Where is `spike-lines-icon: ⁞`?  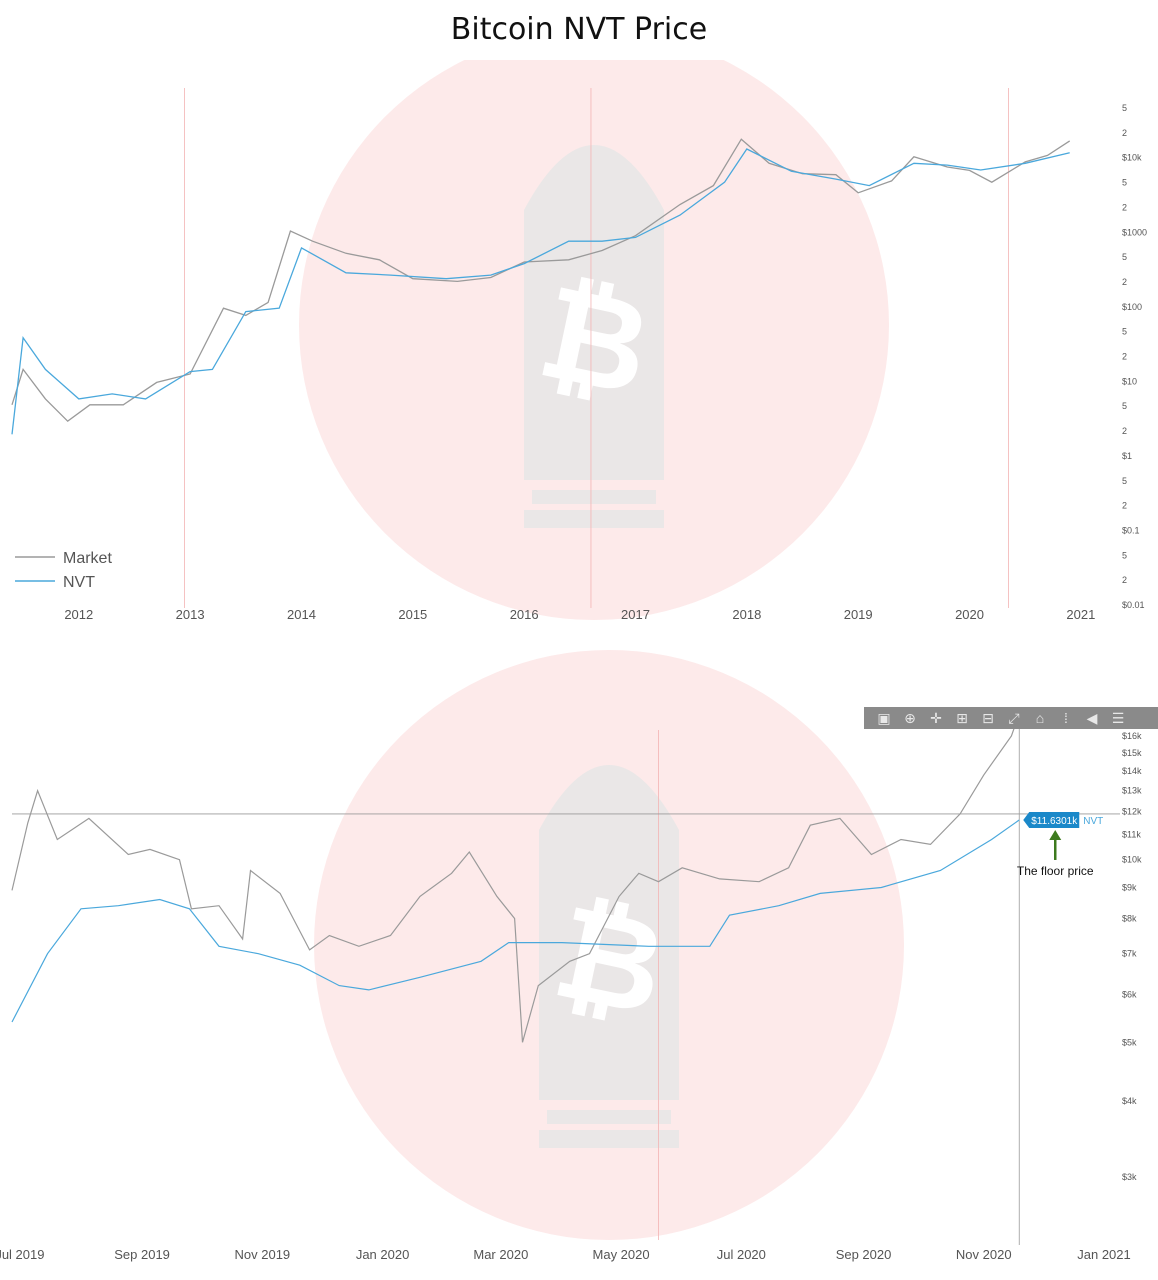 spike-lines-icon: ⁞ is located at coordinates (1066, 718).